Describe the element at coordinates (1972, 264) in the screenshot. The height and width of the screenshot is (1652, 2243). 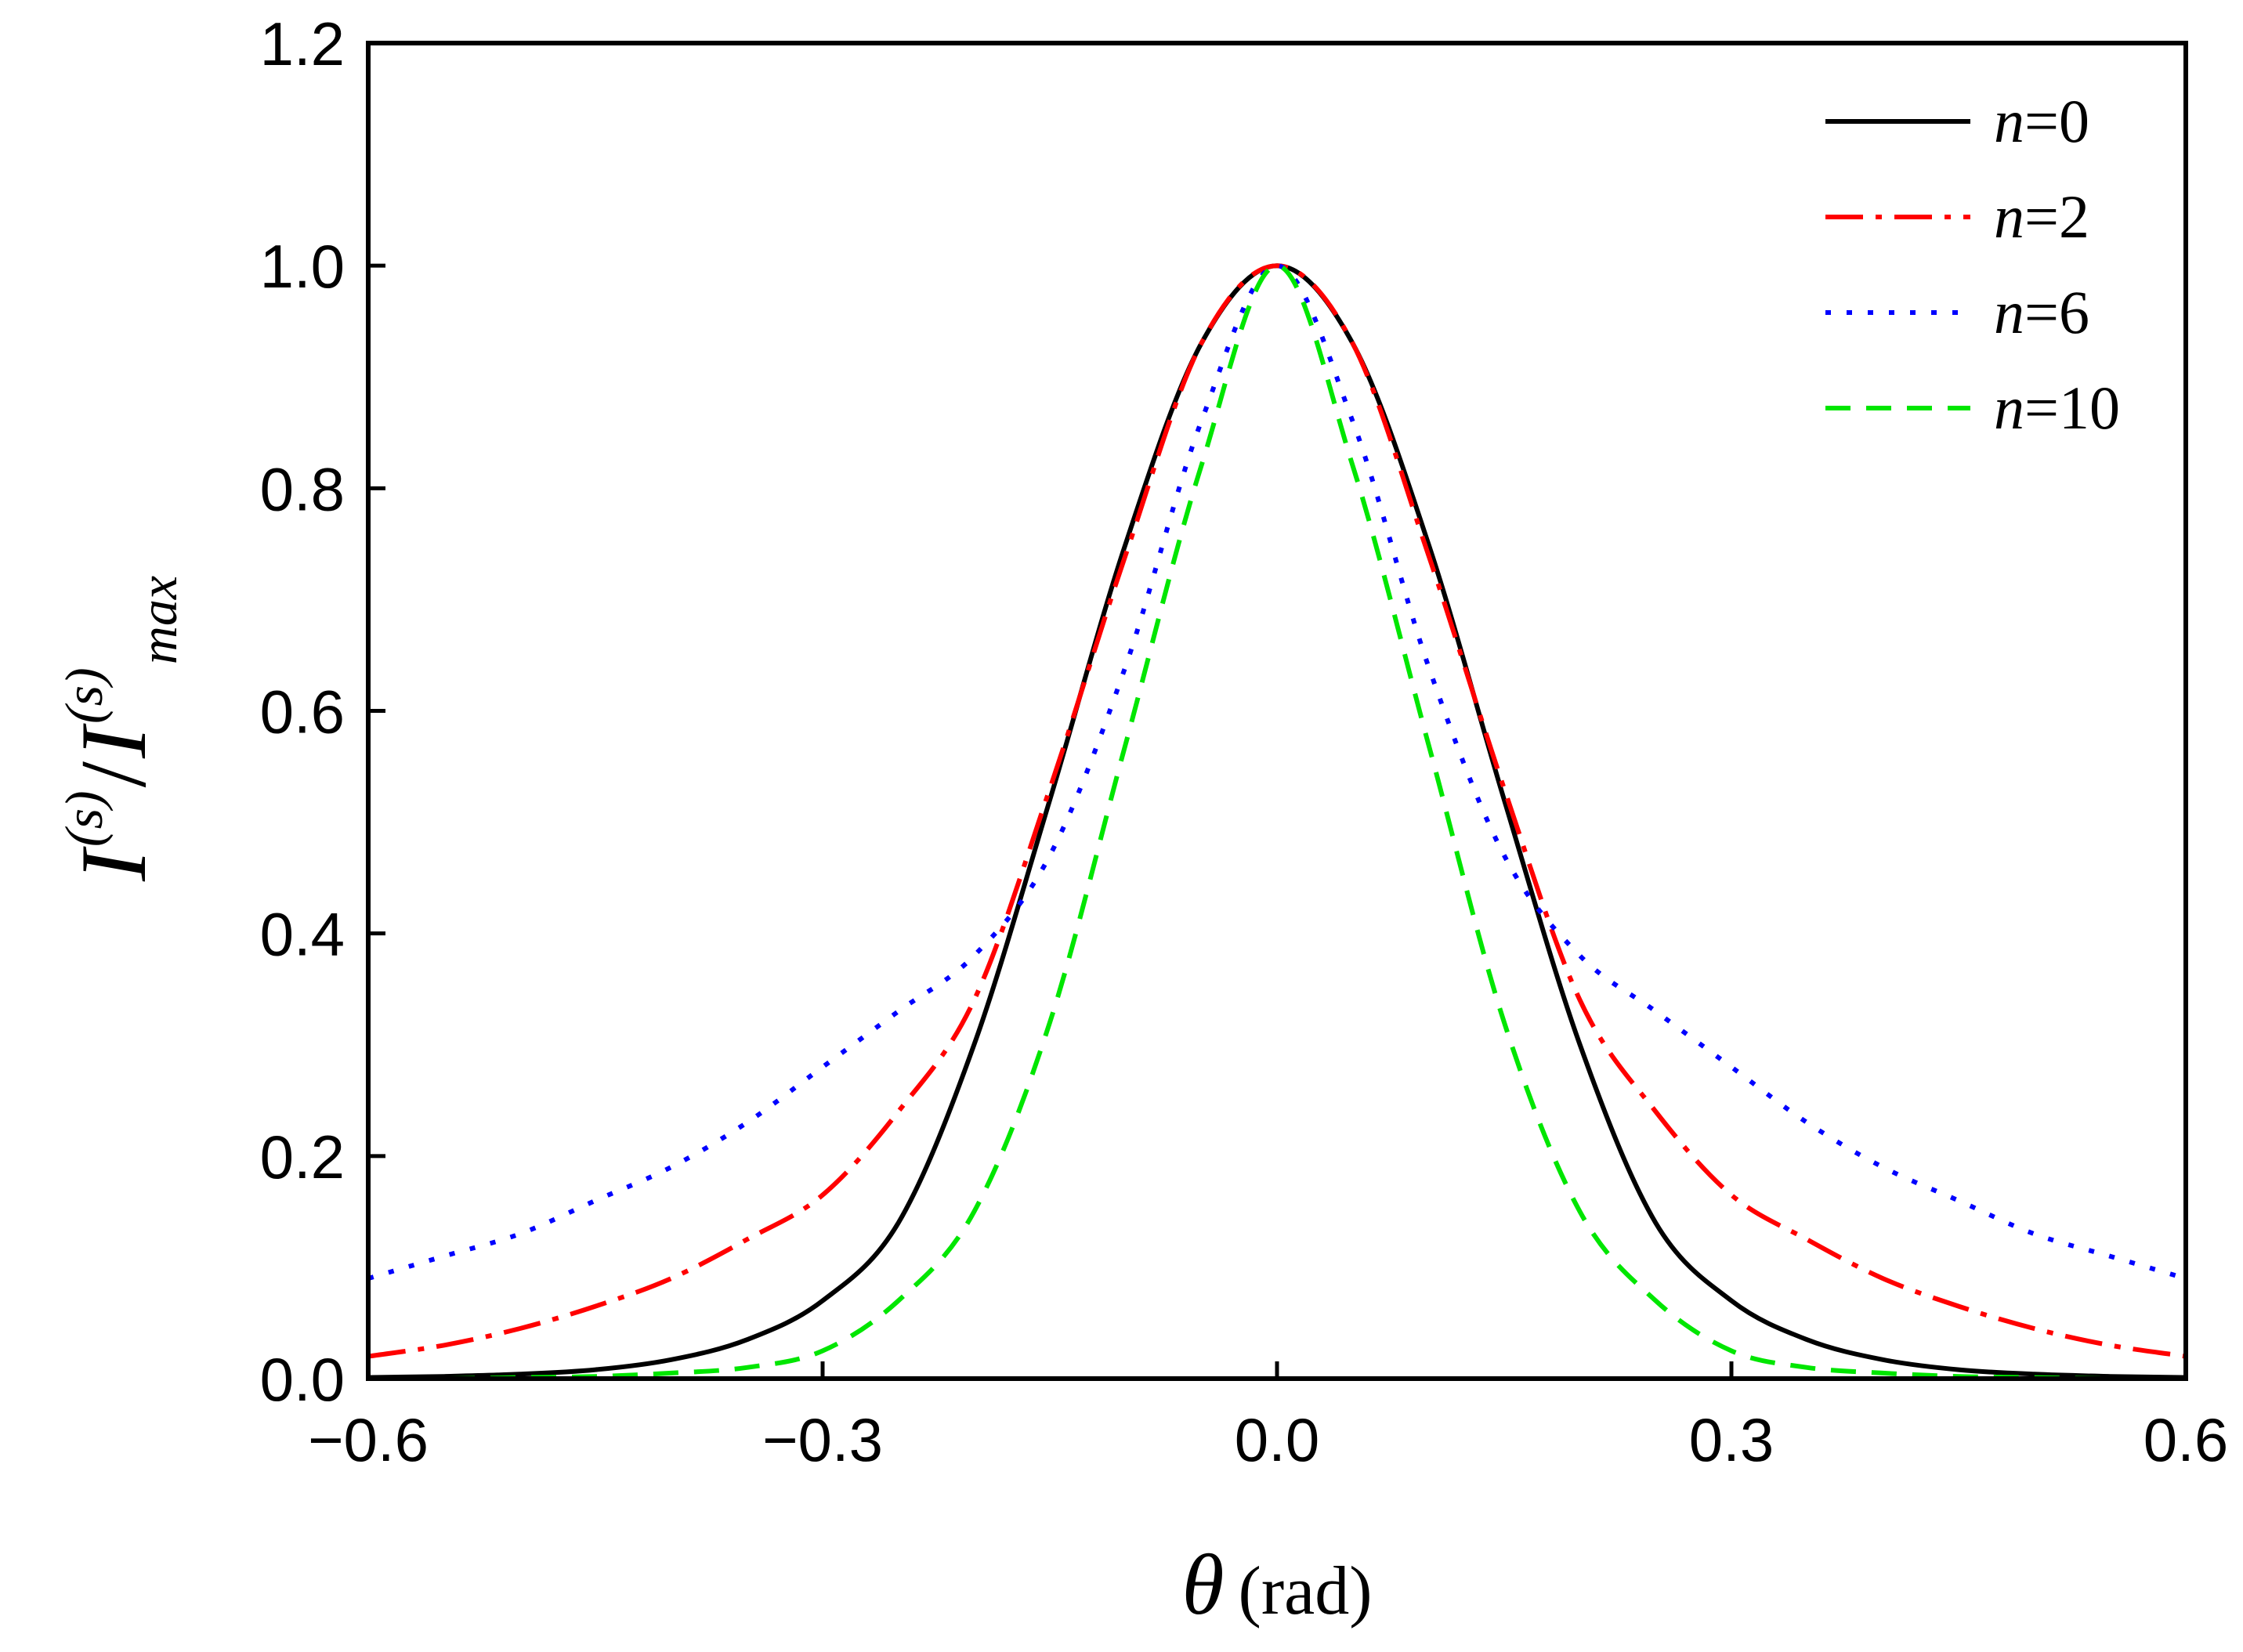
I see `legend: n=0n=2n=6n=10` at that location.